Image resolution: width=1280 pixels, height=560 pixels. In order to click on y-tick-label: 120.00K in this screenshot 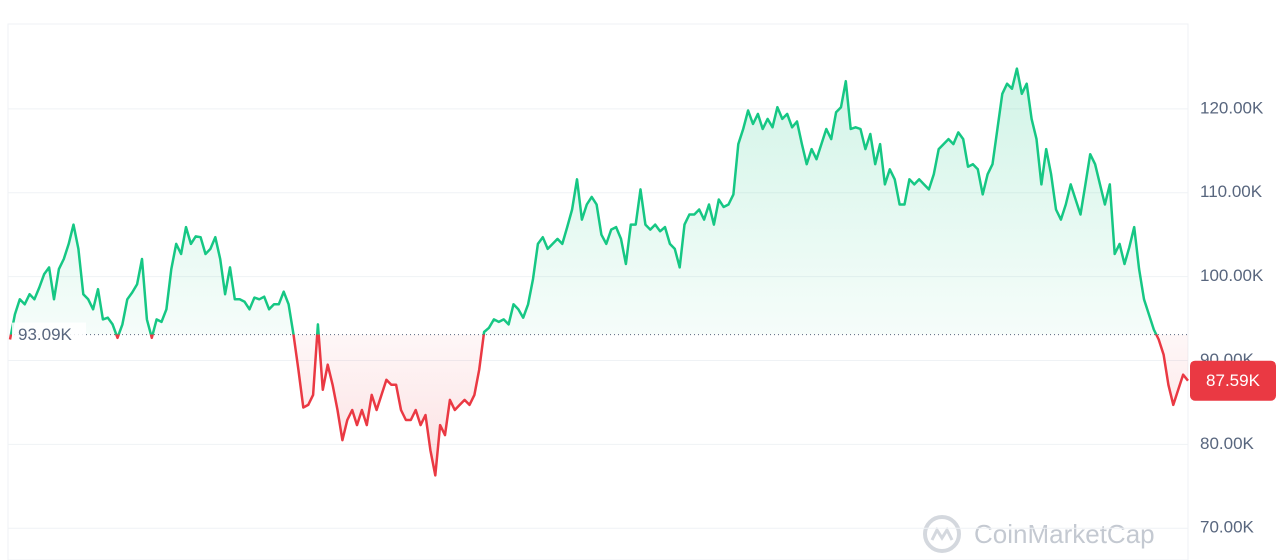, I will do `click(1232, 107)`.